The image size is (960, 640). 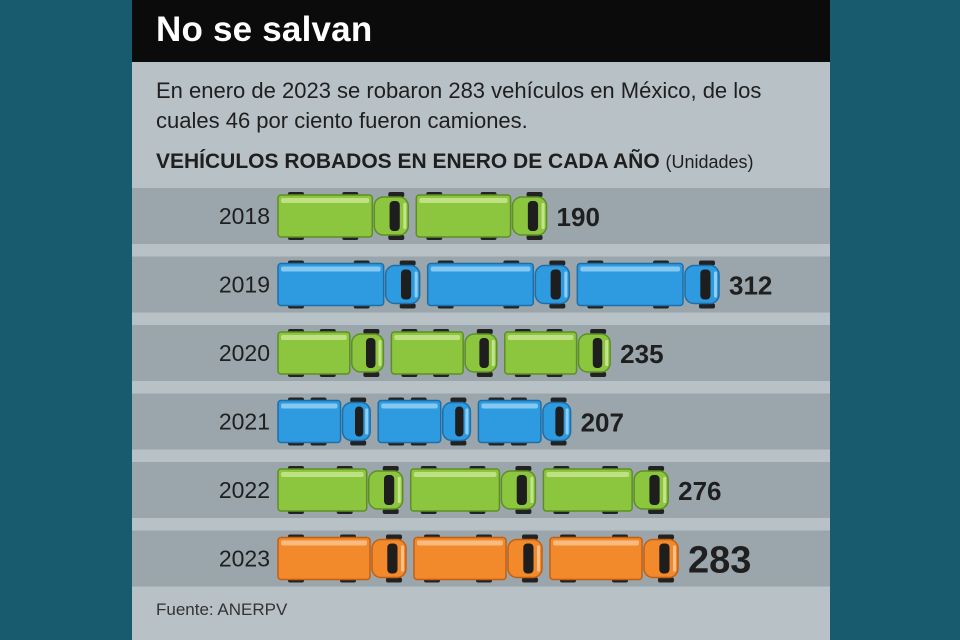 What do you see at coordinates (481, 31) in the screenshot?
I see `title-bar: No se salvan` at bounding box center [481, 31].